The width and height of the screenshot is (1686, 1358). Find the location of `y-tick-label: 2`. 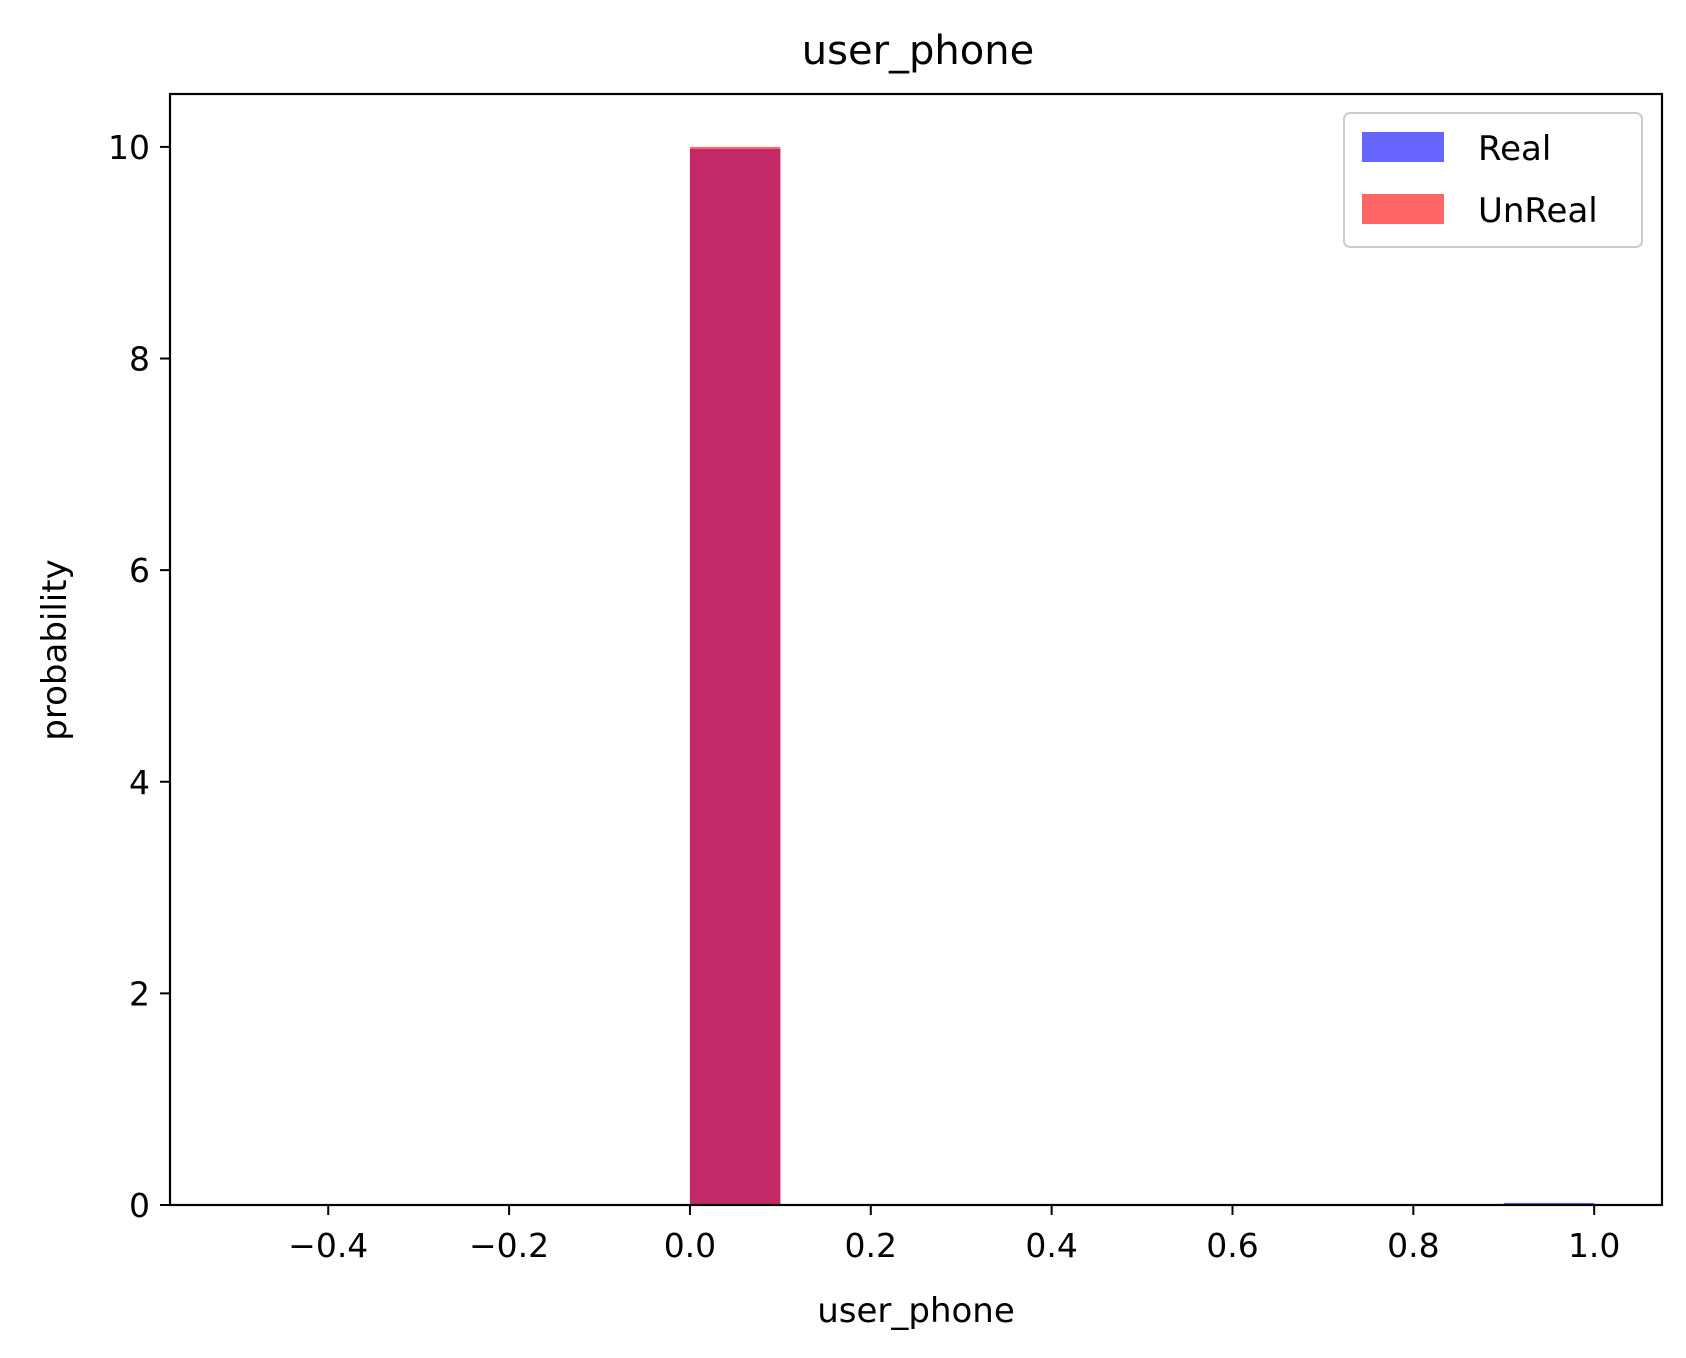

y-tick-label: 2 is located at coordinates (139, 993).